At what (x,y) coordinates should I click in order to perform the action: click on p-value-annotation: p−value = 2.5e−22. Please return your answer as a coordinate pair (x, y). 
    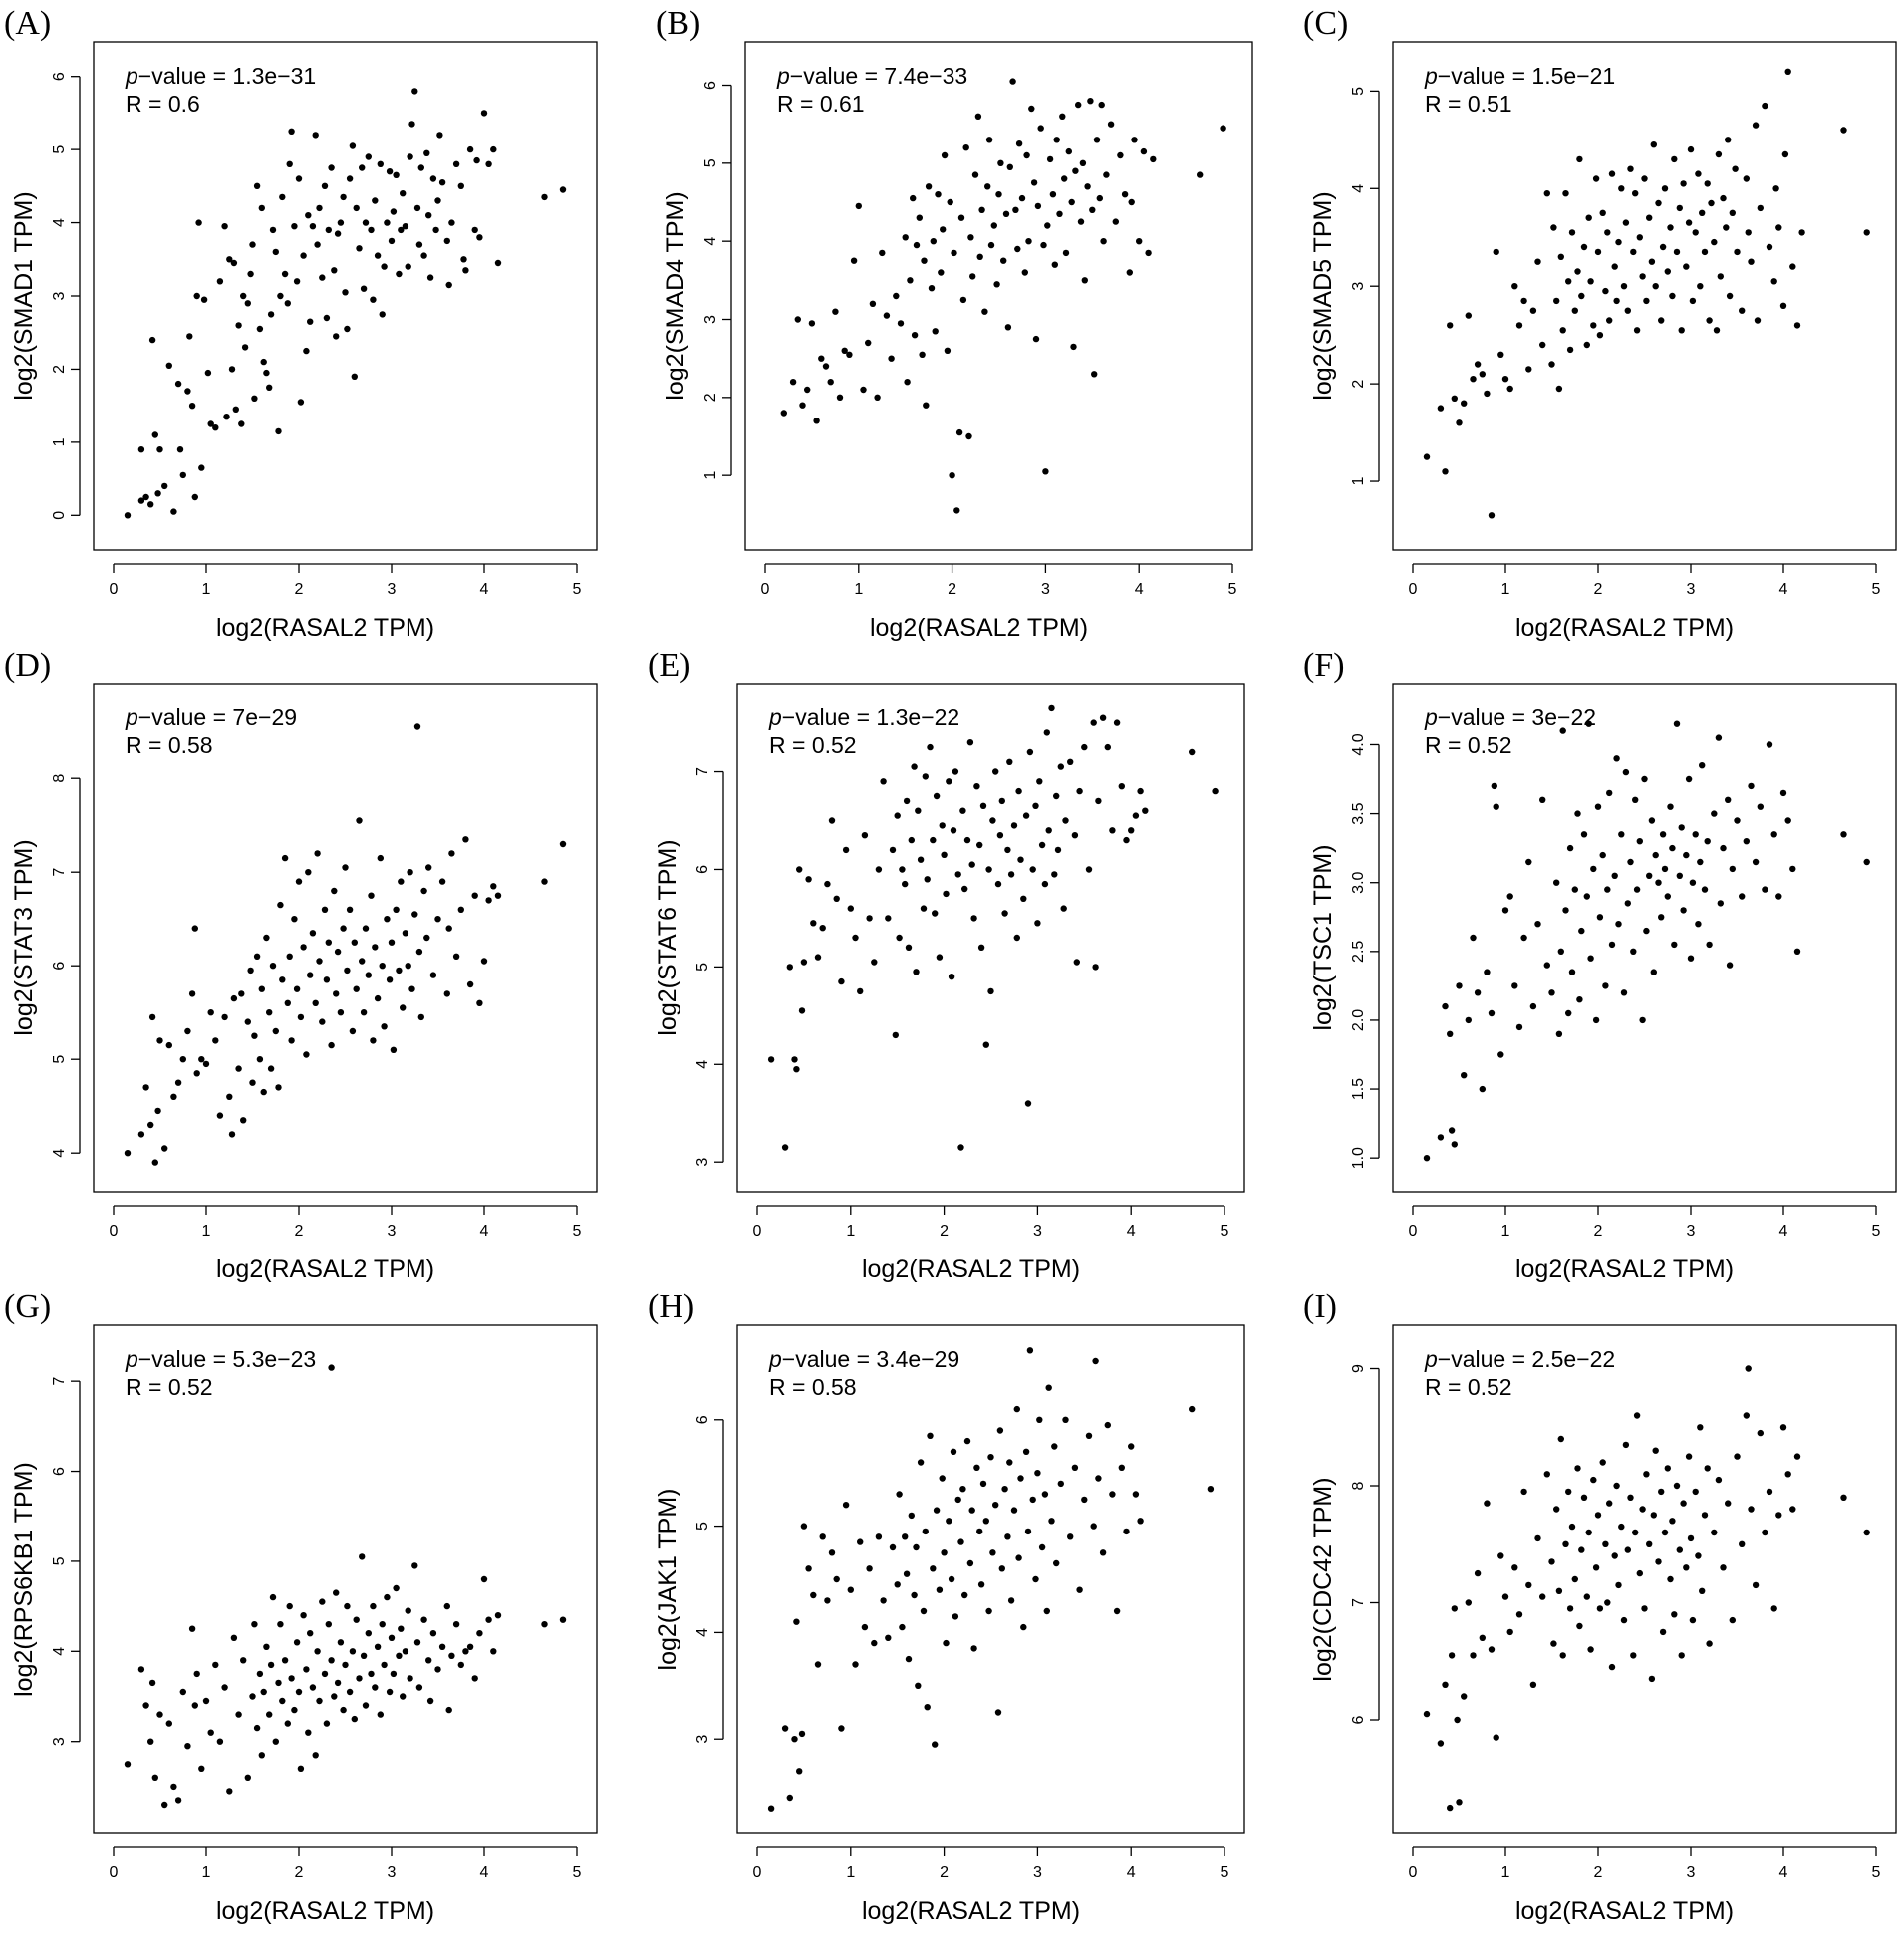
    Looking at the image, I should click on (1519, 1359).